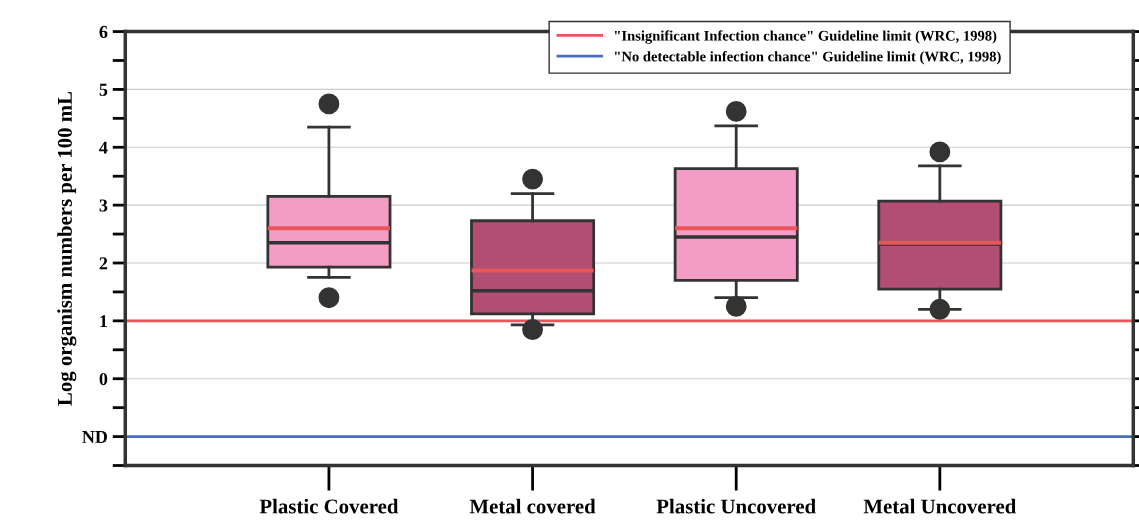  Describe the element at coordinates (807, 58) in the screenshot. I see `legend-label: "No detectable infection chance" Guideline limit (WRC, 1998)` at that location.